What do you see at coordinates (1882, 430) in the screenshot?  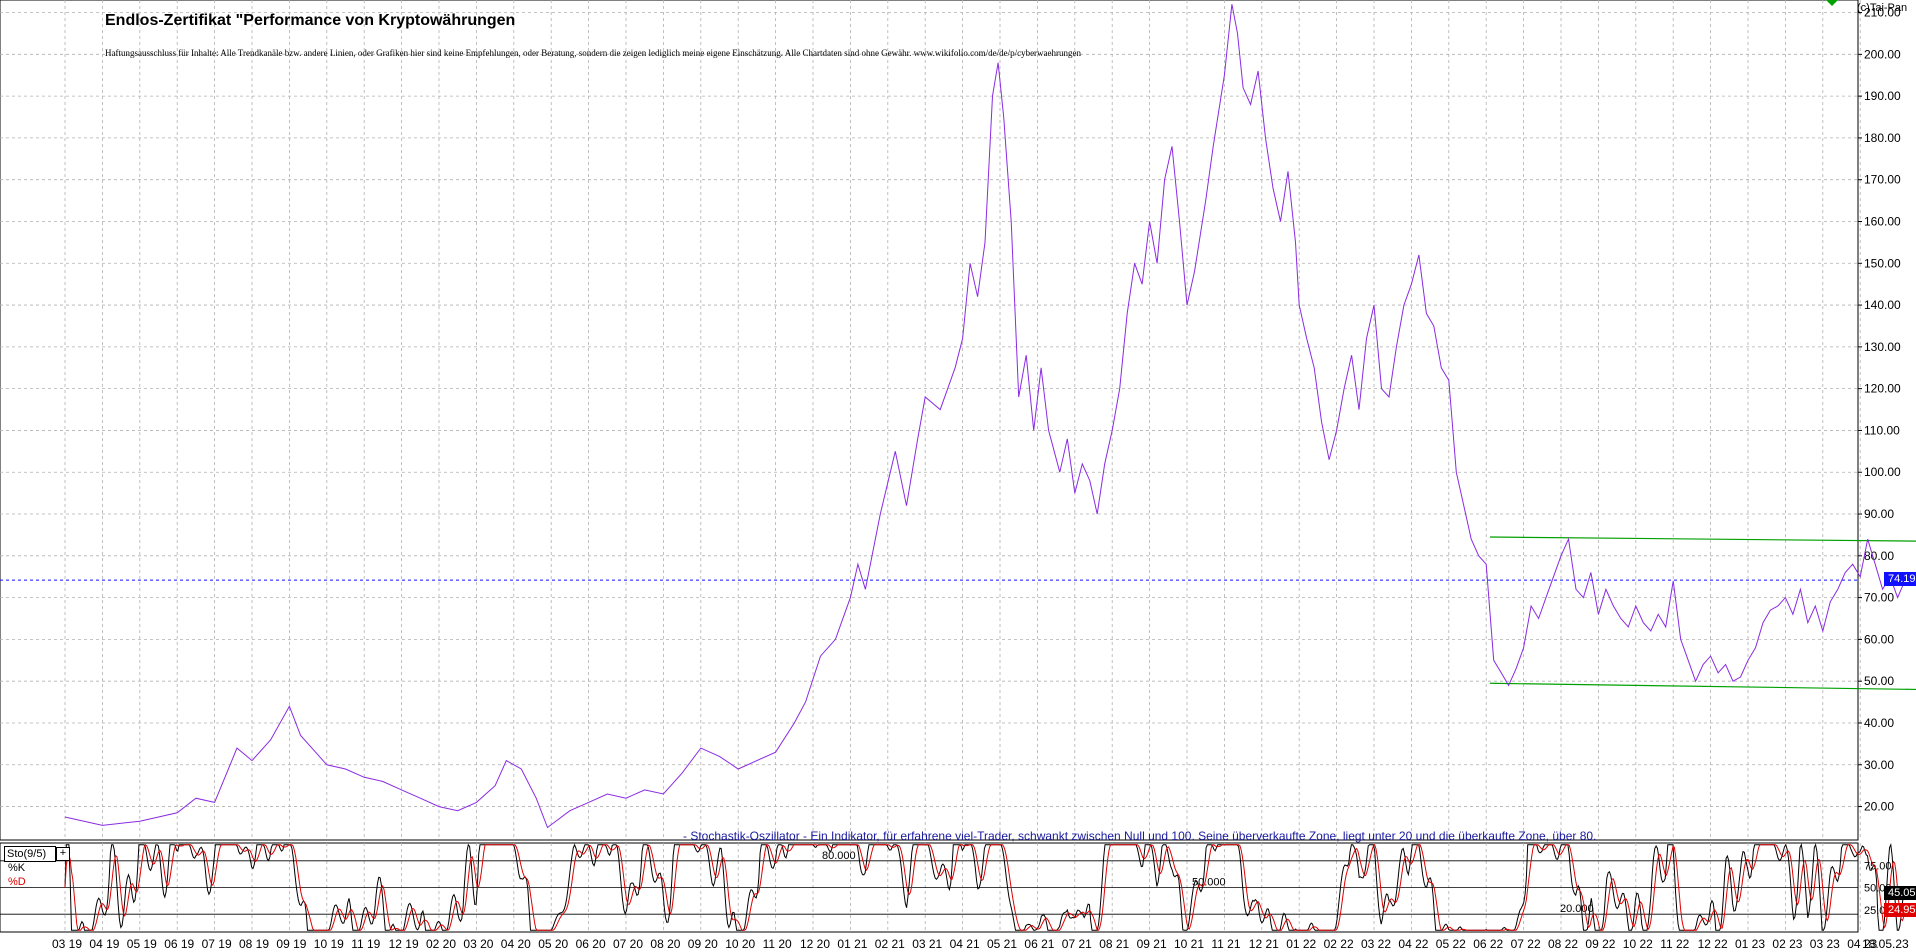 I see `y-tick-label: 110.00` at bounding box center [1882, 430].